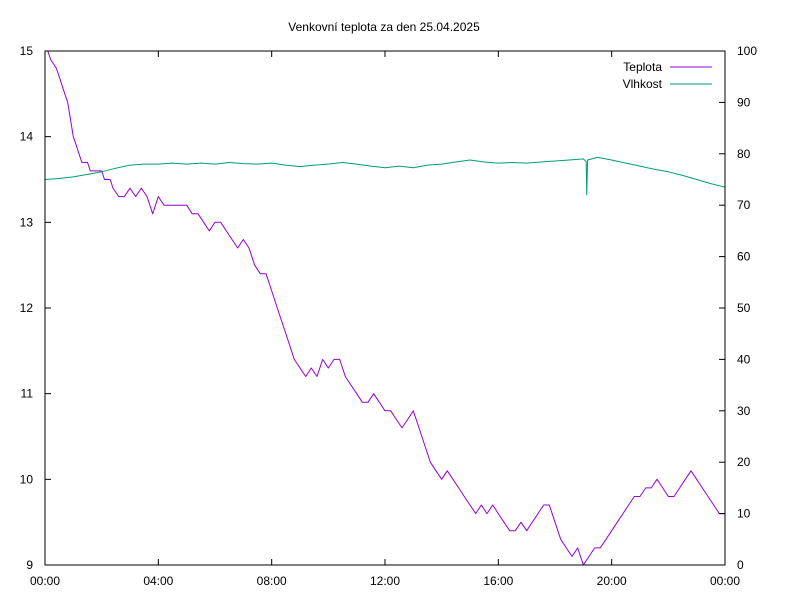 The height and width of the screenshot is (600, 800). I want to click on y-right-tick-label: 10, so click(744, 514).